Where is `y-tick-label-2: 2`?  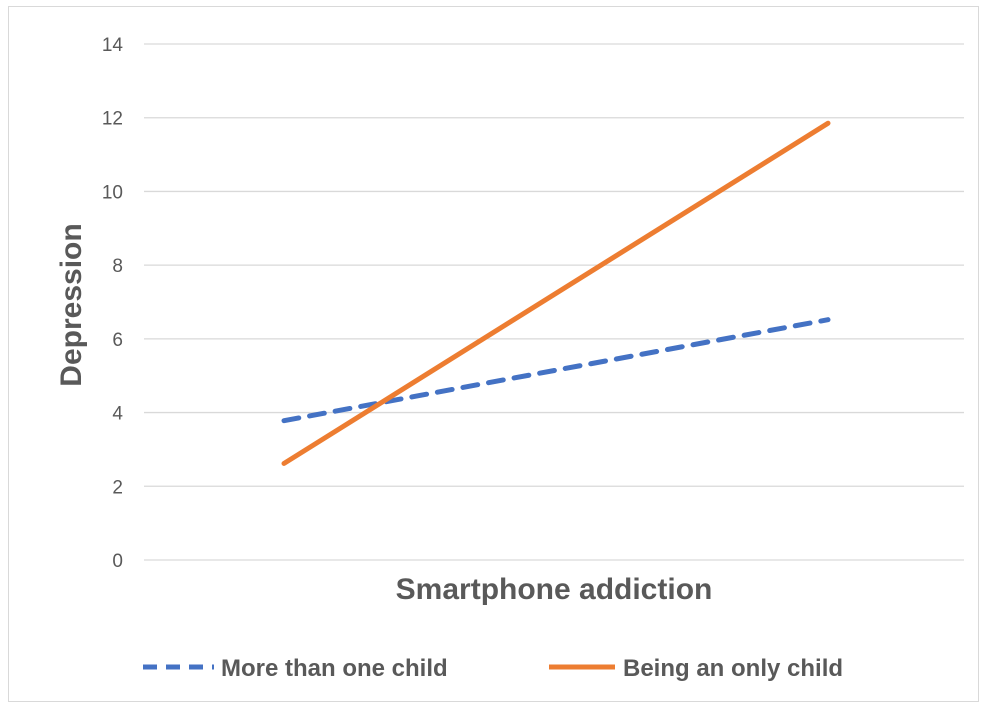 y-tick-label-2: 2 is located at coordinates (117, 487).